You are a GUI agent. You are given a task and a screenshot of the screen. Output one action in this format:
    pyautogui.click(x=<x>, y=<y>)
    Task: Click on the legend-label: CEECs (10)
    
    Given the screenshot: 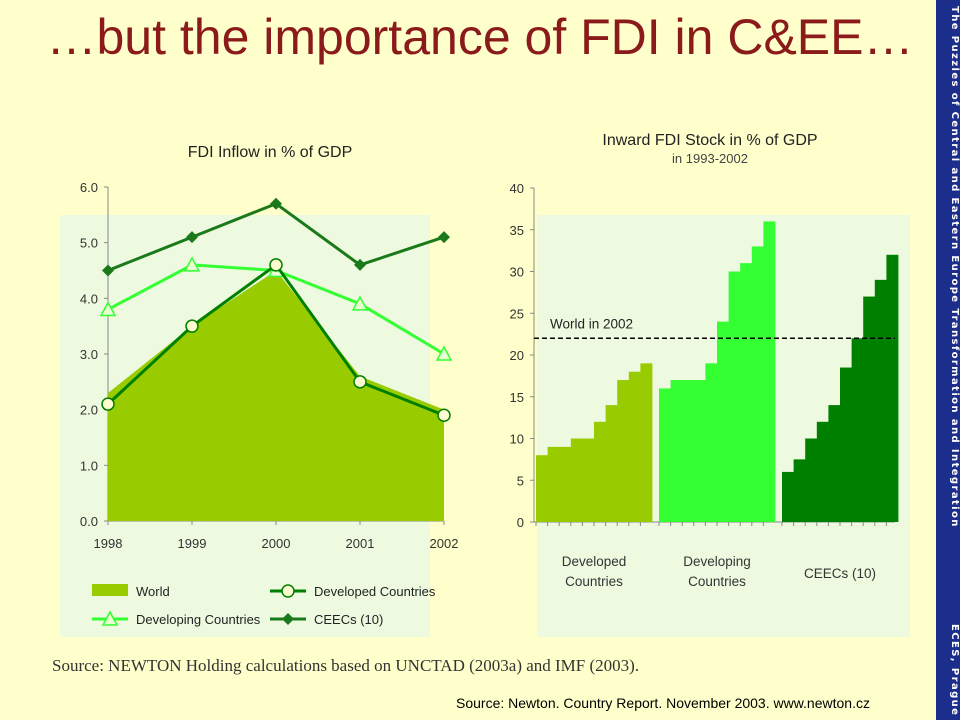 What is the action you would take?
    pyautogui.click(x=348, y=619)
    